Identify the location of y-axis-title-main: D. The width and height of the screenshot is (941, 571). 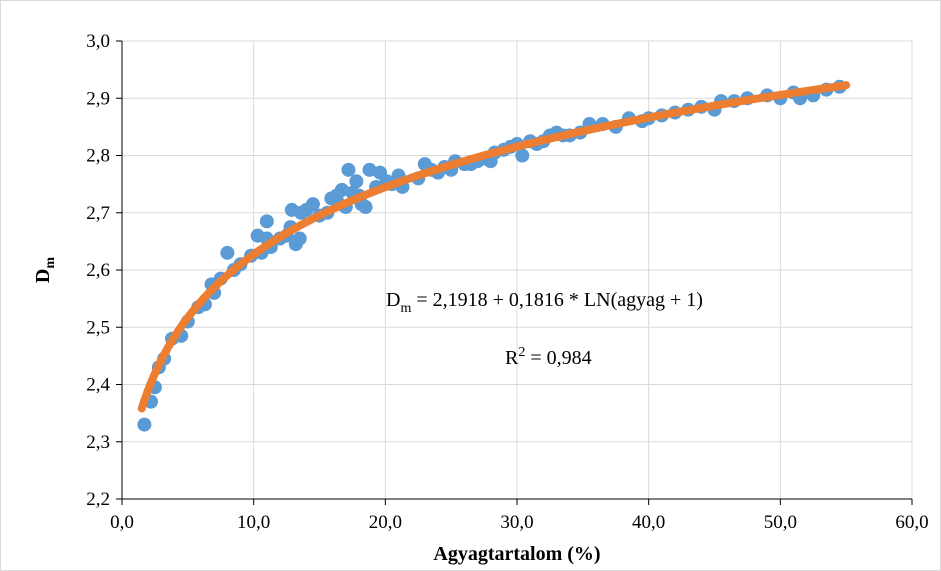
(43, 276).